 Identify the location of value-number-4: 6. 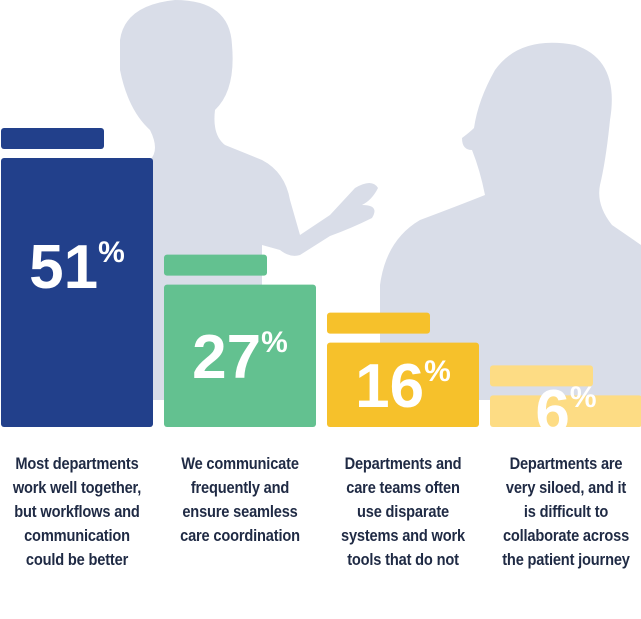
(552, 412).